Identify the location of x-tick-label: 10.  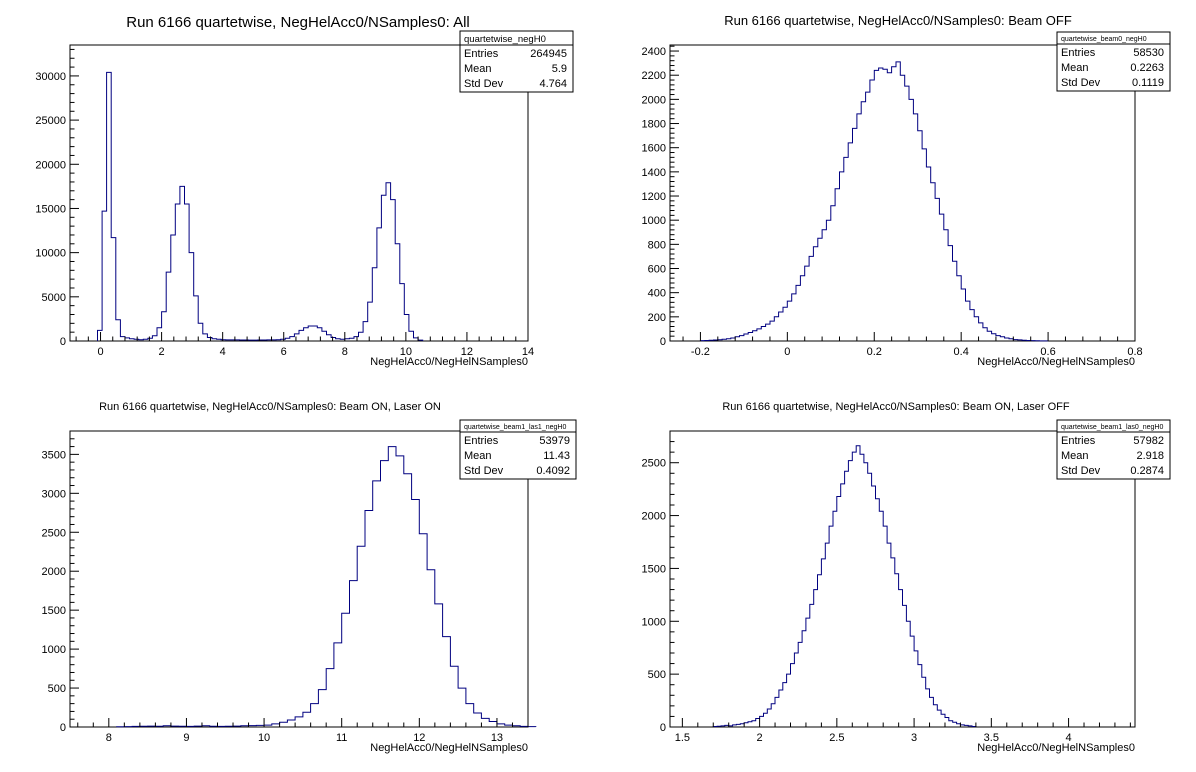
(406, 352).